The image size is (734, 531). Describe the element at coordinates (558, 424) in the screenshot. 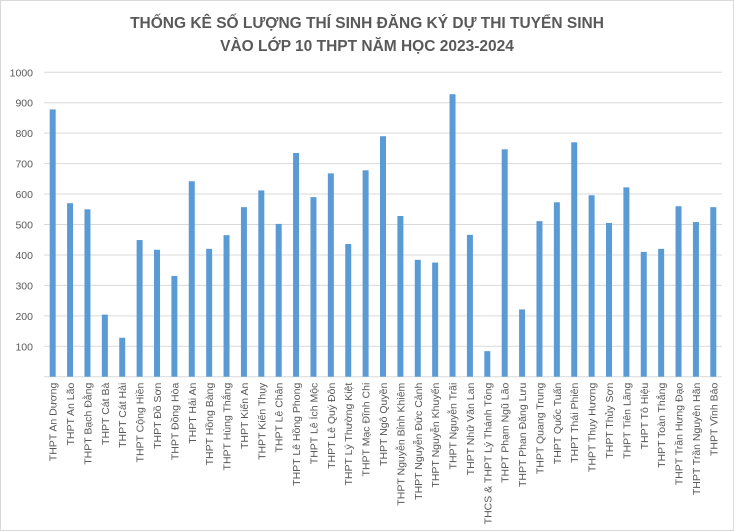

I see `x-tick-label: THPT Quốc Tuấn` at that location.